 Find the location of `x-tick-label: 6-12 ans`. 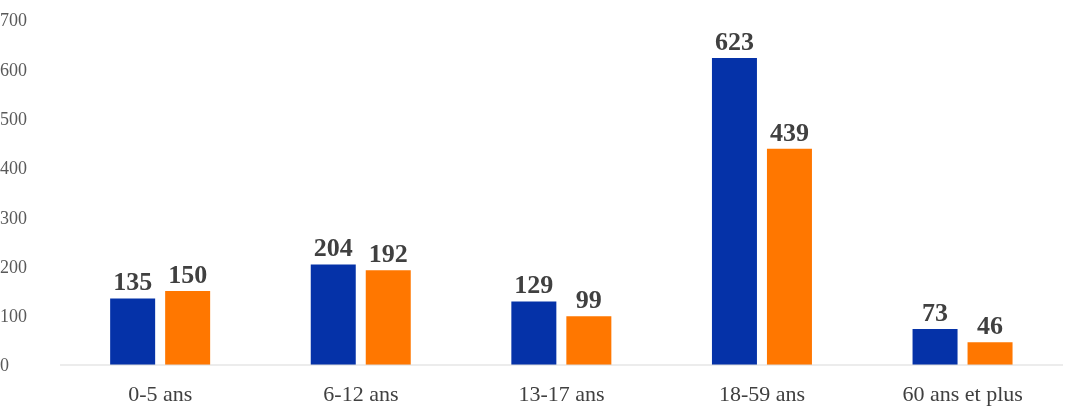

x-tick-label: 6-12 ans is located at coordinates (361, 393).